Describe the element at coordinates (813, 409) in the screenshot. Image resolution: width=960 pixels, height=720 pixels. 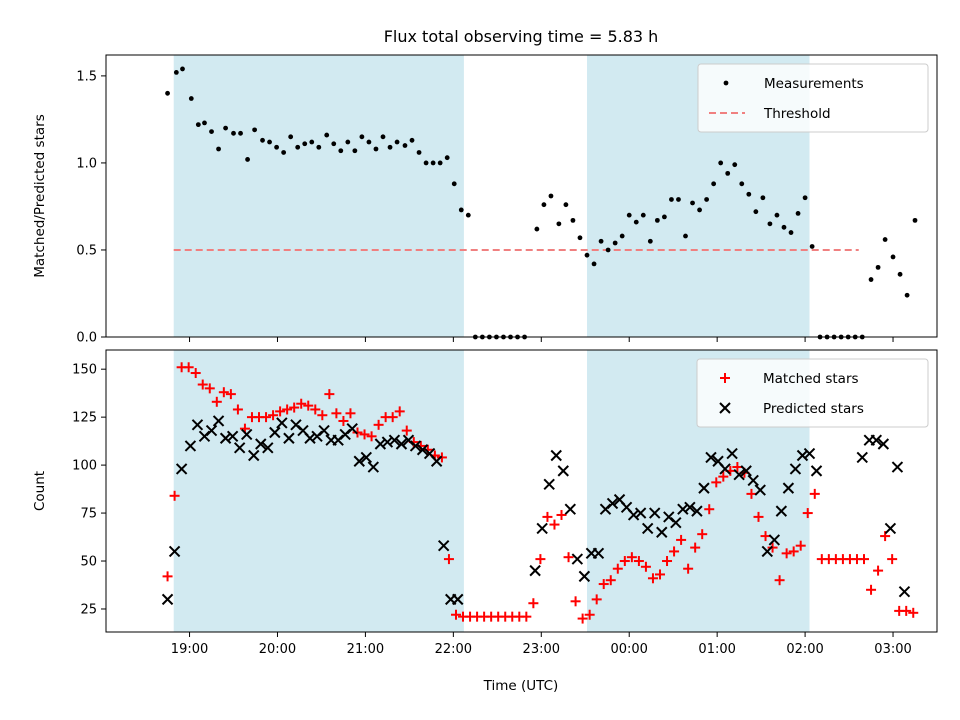
I see `legend-label: Predicted stars` at that location.